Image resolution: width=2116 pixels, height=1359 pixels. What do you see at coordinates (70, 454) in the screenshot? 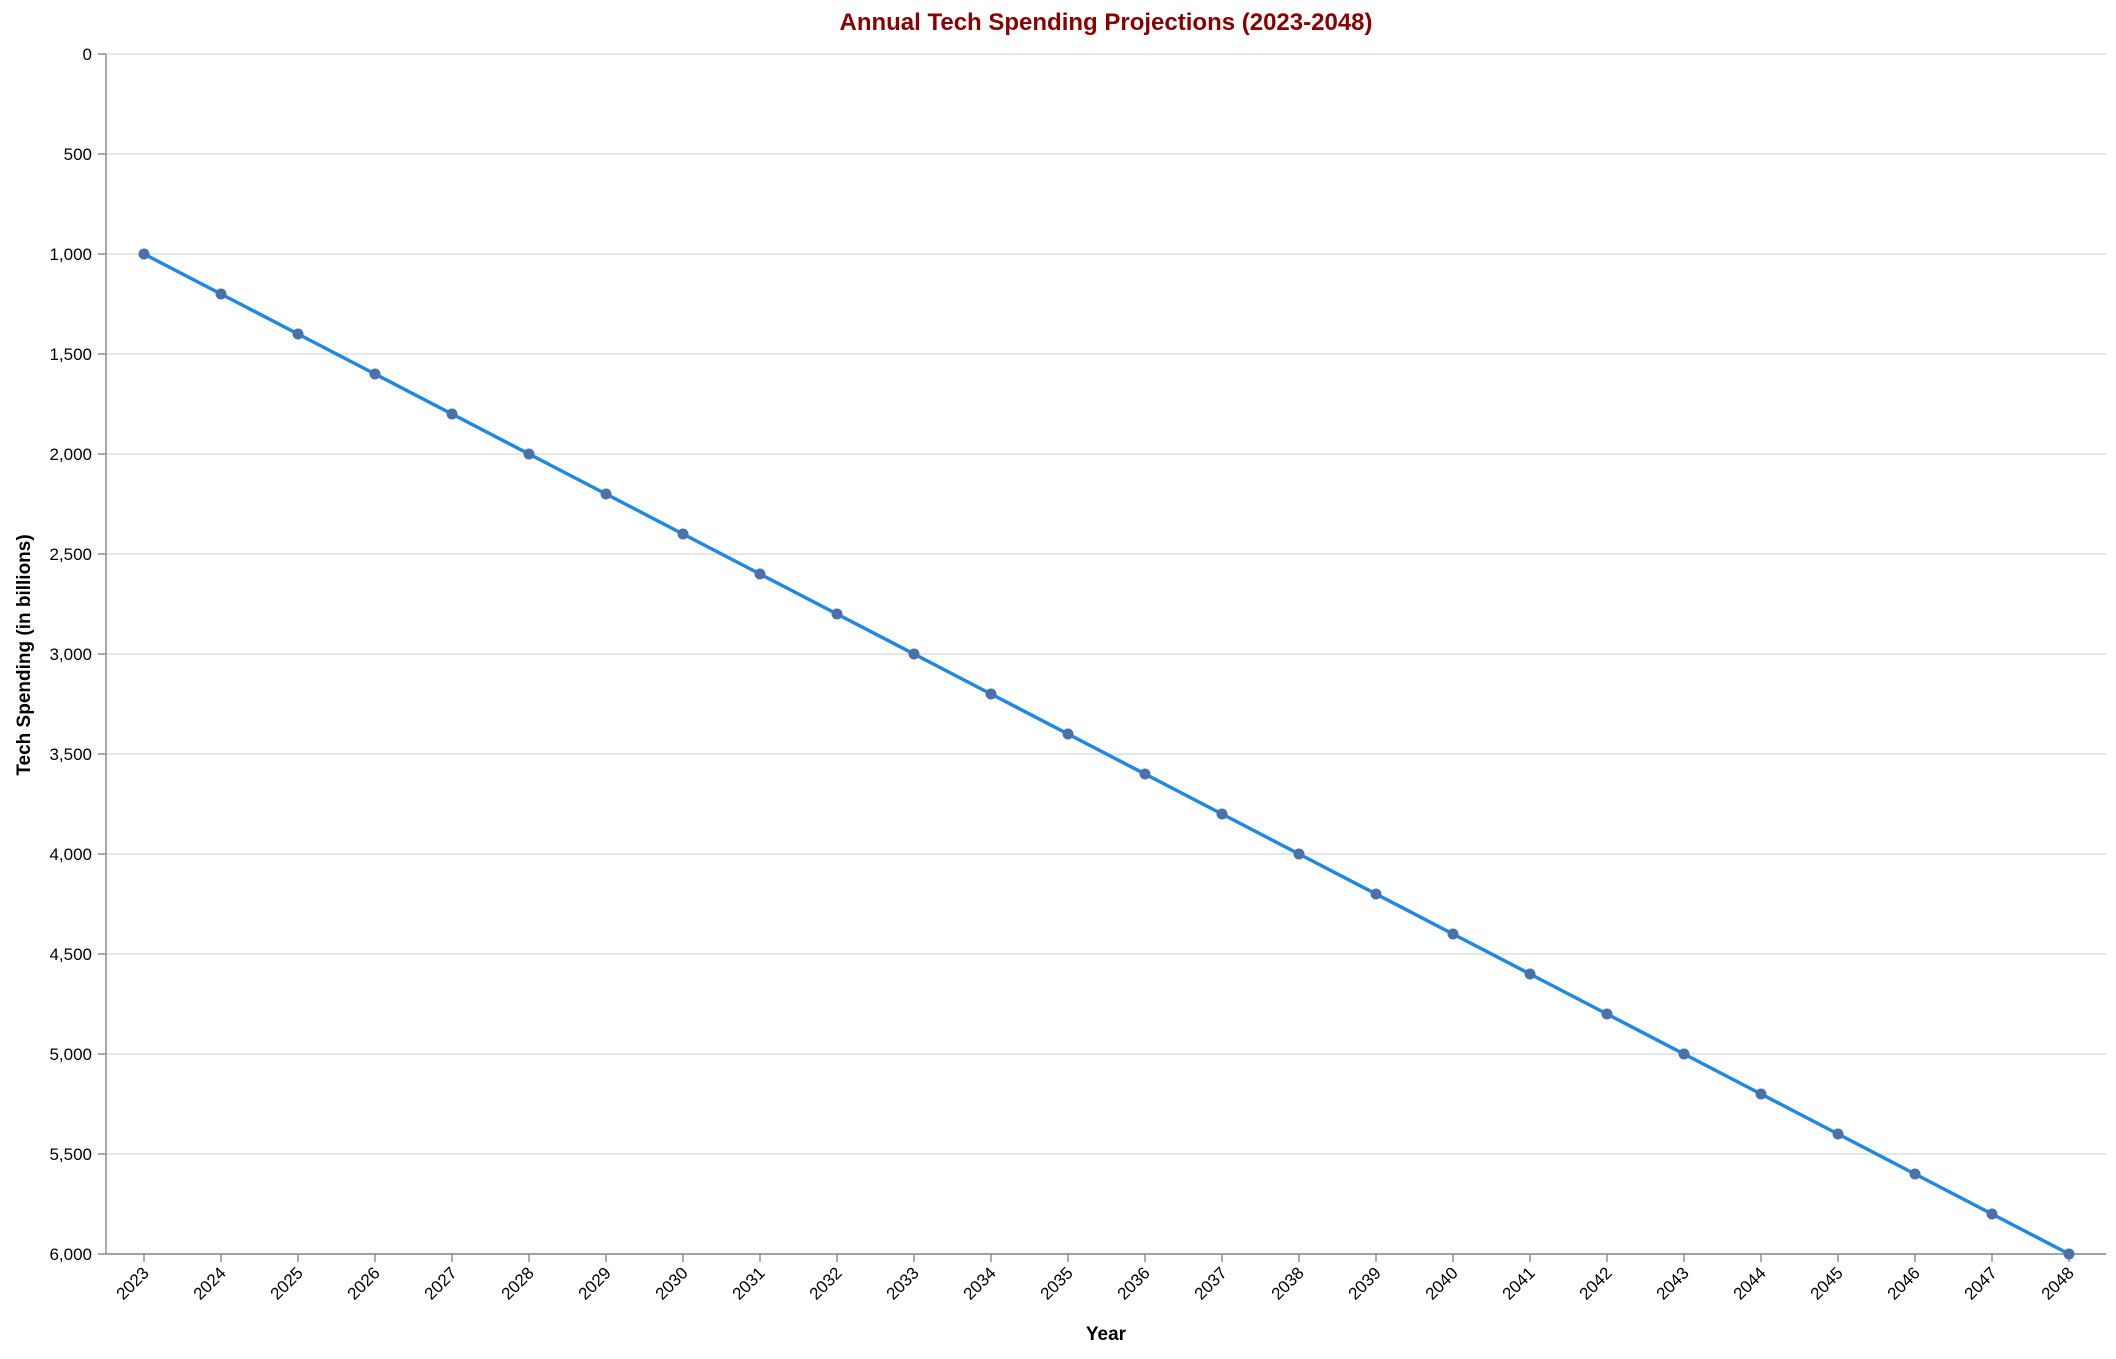
I see `y-tick-label: 2,000` at bounding box center [70, 454].